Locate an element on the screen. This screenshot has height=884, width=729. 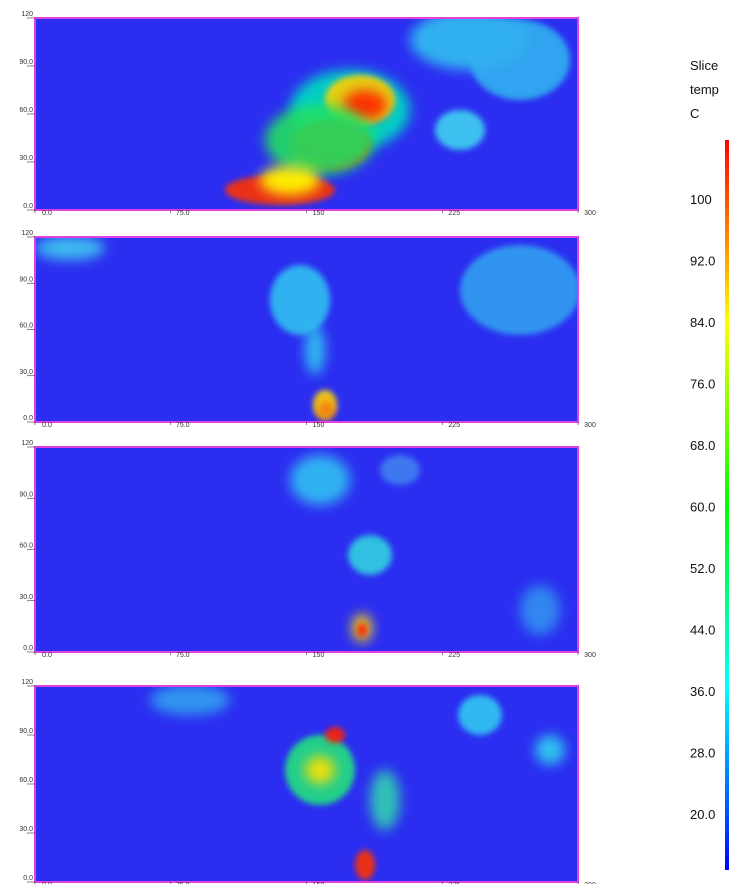
legend-label: 52.0 is located at coordinates (702, 568).